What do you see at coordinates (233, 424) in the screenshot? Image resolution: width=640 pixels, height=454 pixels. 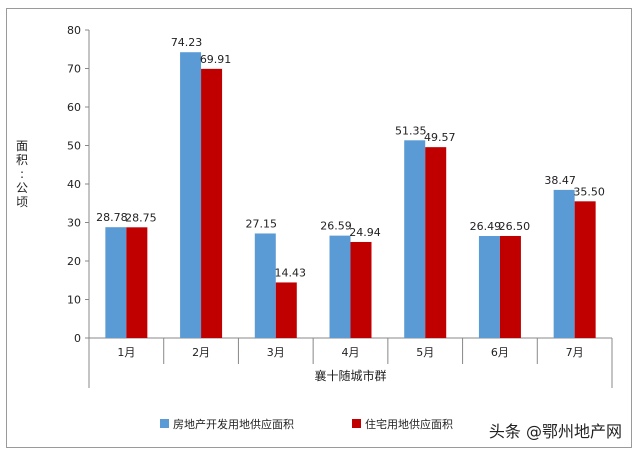 I see `legend-label: 房地产开发用地供应面积` at bounding box center [233, 424].